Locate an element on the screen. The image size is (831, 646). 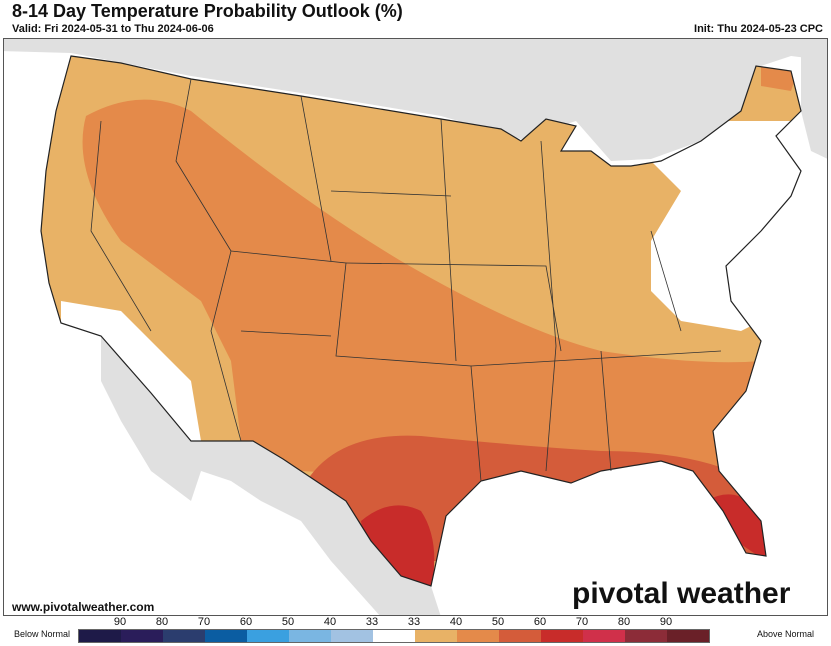
brand-logo: pivotal weather is located at coordinates (681, 593).